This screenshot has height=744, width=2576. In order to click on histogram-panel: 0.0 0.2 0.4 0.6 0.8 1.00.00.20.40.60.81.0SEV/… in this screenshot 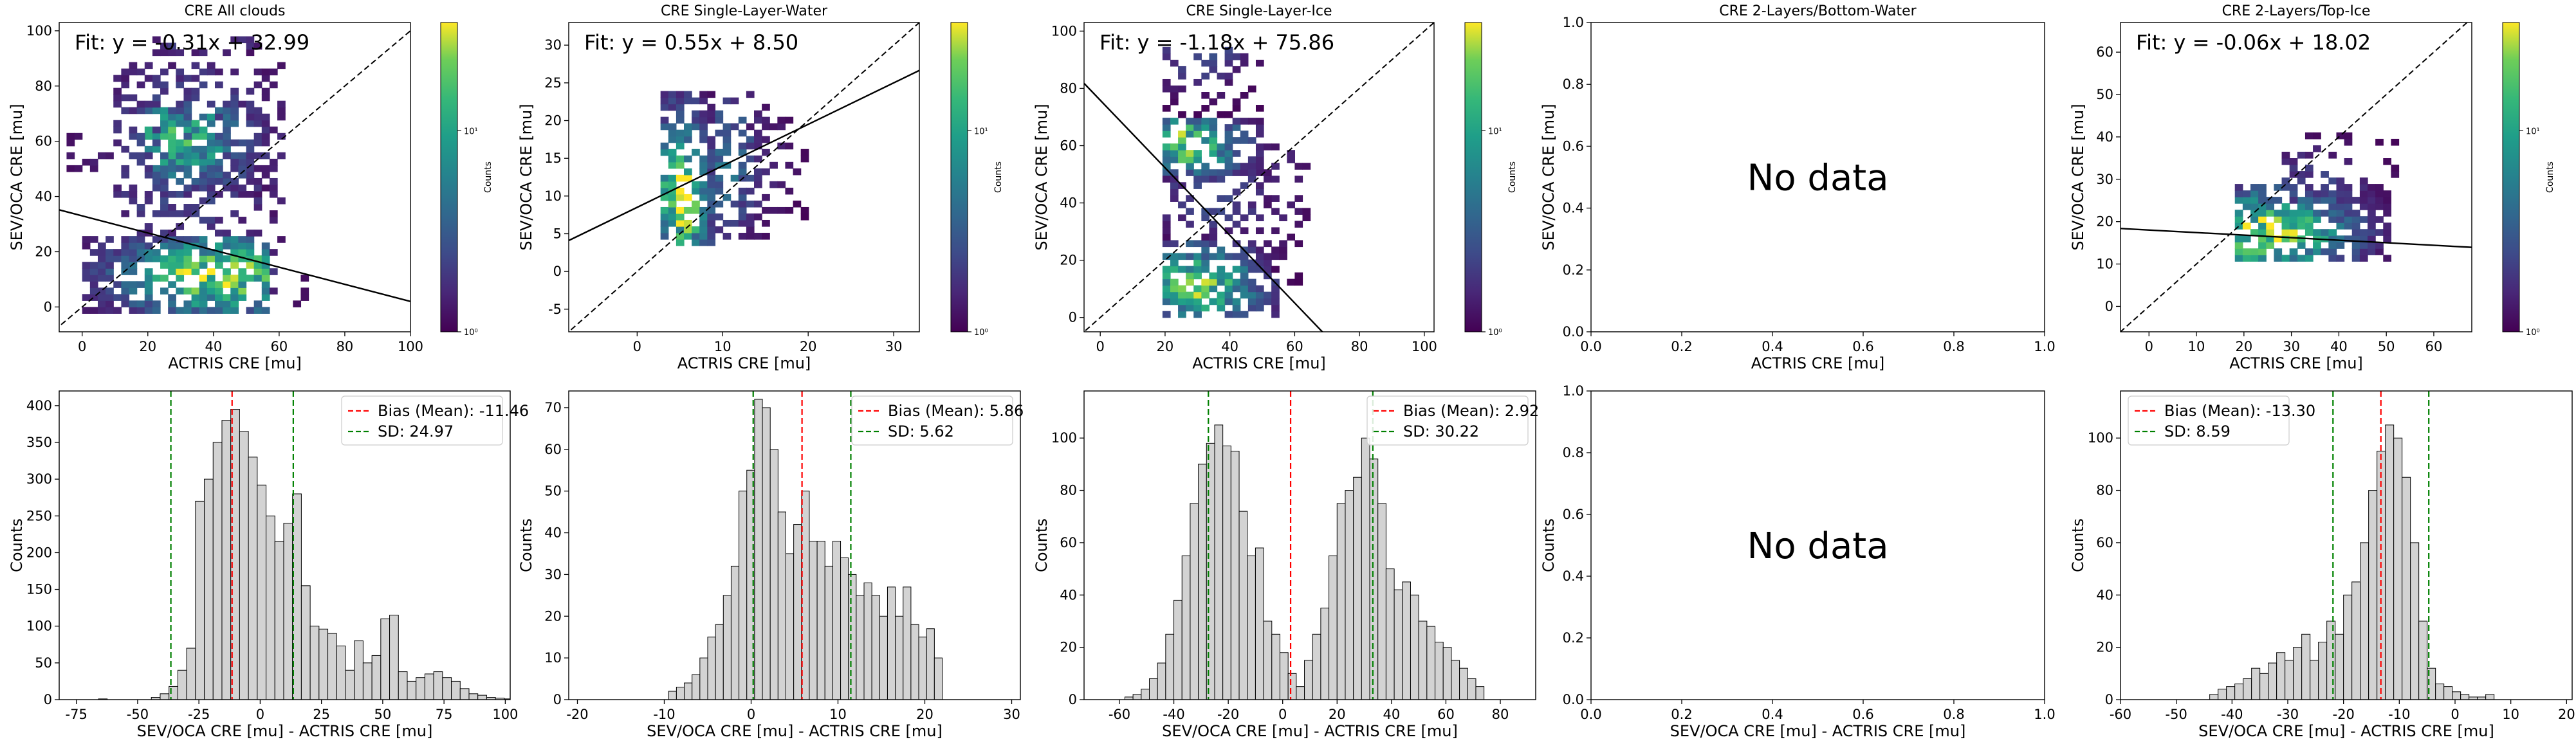, I will do `click(1798, 561)`.